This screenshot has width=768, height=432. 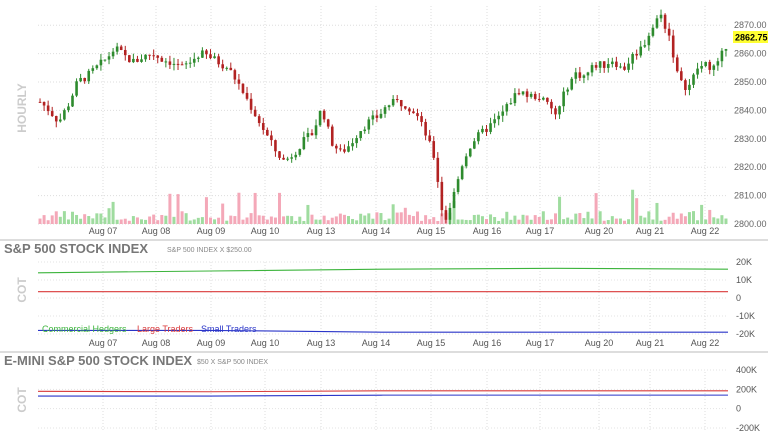 What do you see at coordinates (211, 343) in the screenshot?
I see `x-tick-label: Aug 09` at bounding box center [211, 343].